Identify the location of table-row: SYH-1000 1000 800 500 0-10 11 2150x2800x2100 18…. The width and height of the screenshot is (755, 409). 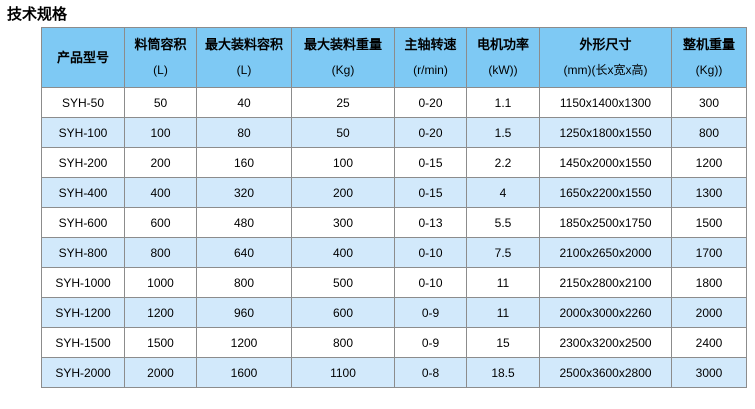
(394, 282).